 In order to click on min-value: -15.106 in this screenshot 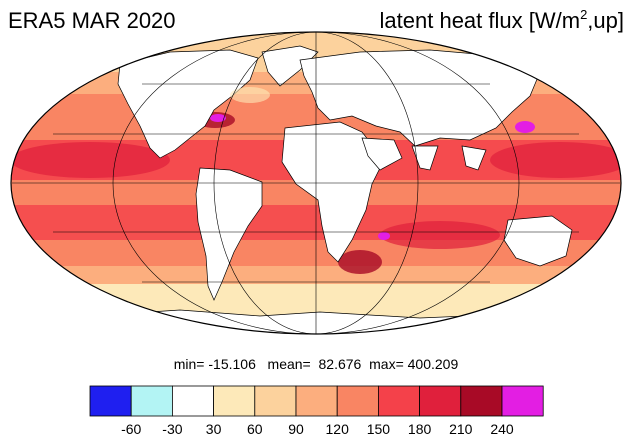, I will do `click(232, 364)`.